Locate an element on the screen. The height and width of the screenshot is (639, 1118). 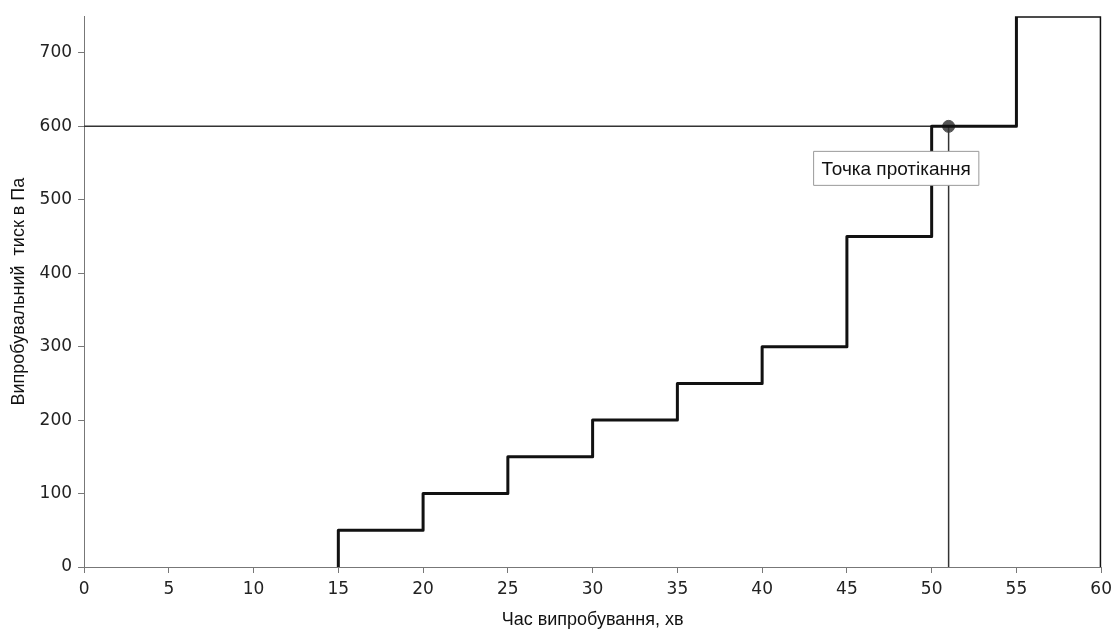
x-tick-label: 10 is located at coordinates (253, 587).